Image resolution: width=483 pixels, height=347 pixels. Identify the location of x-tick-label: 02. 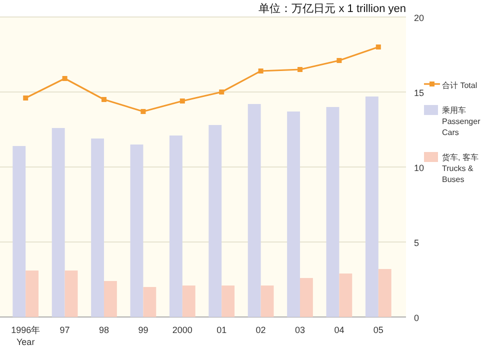
(261, 330).